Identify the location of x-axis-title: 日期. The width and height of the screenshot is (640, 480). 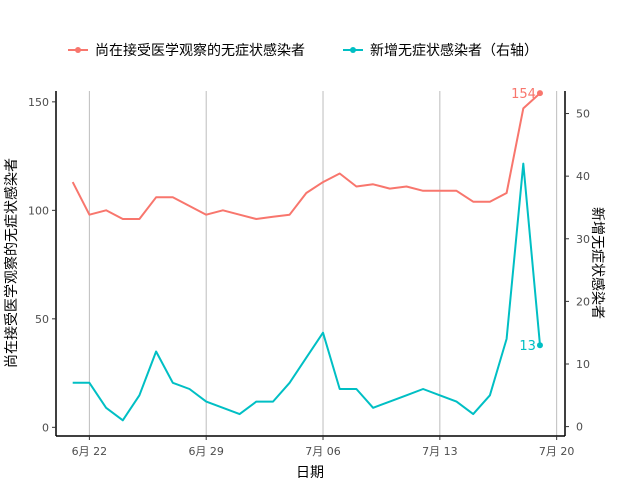
(310, 472).